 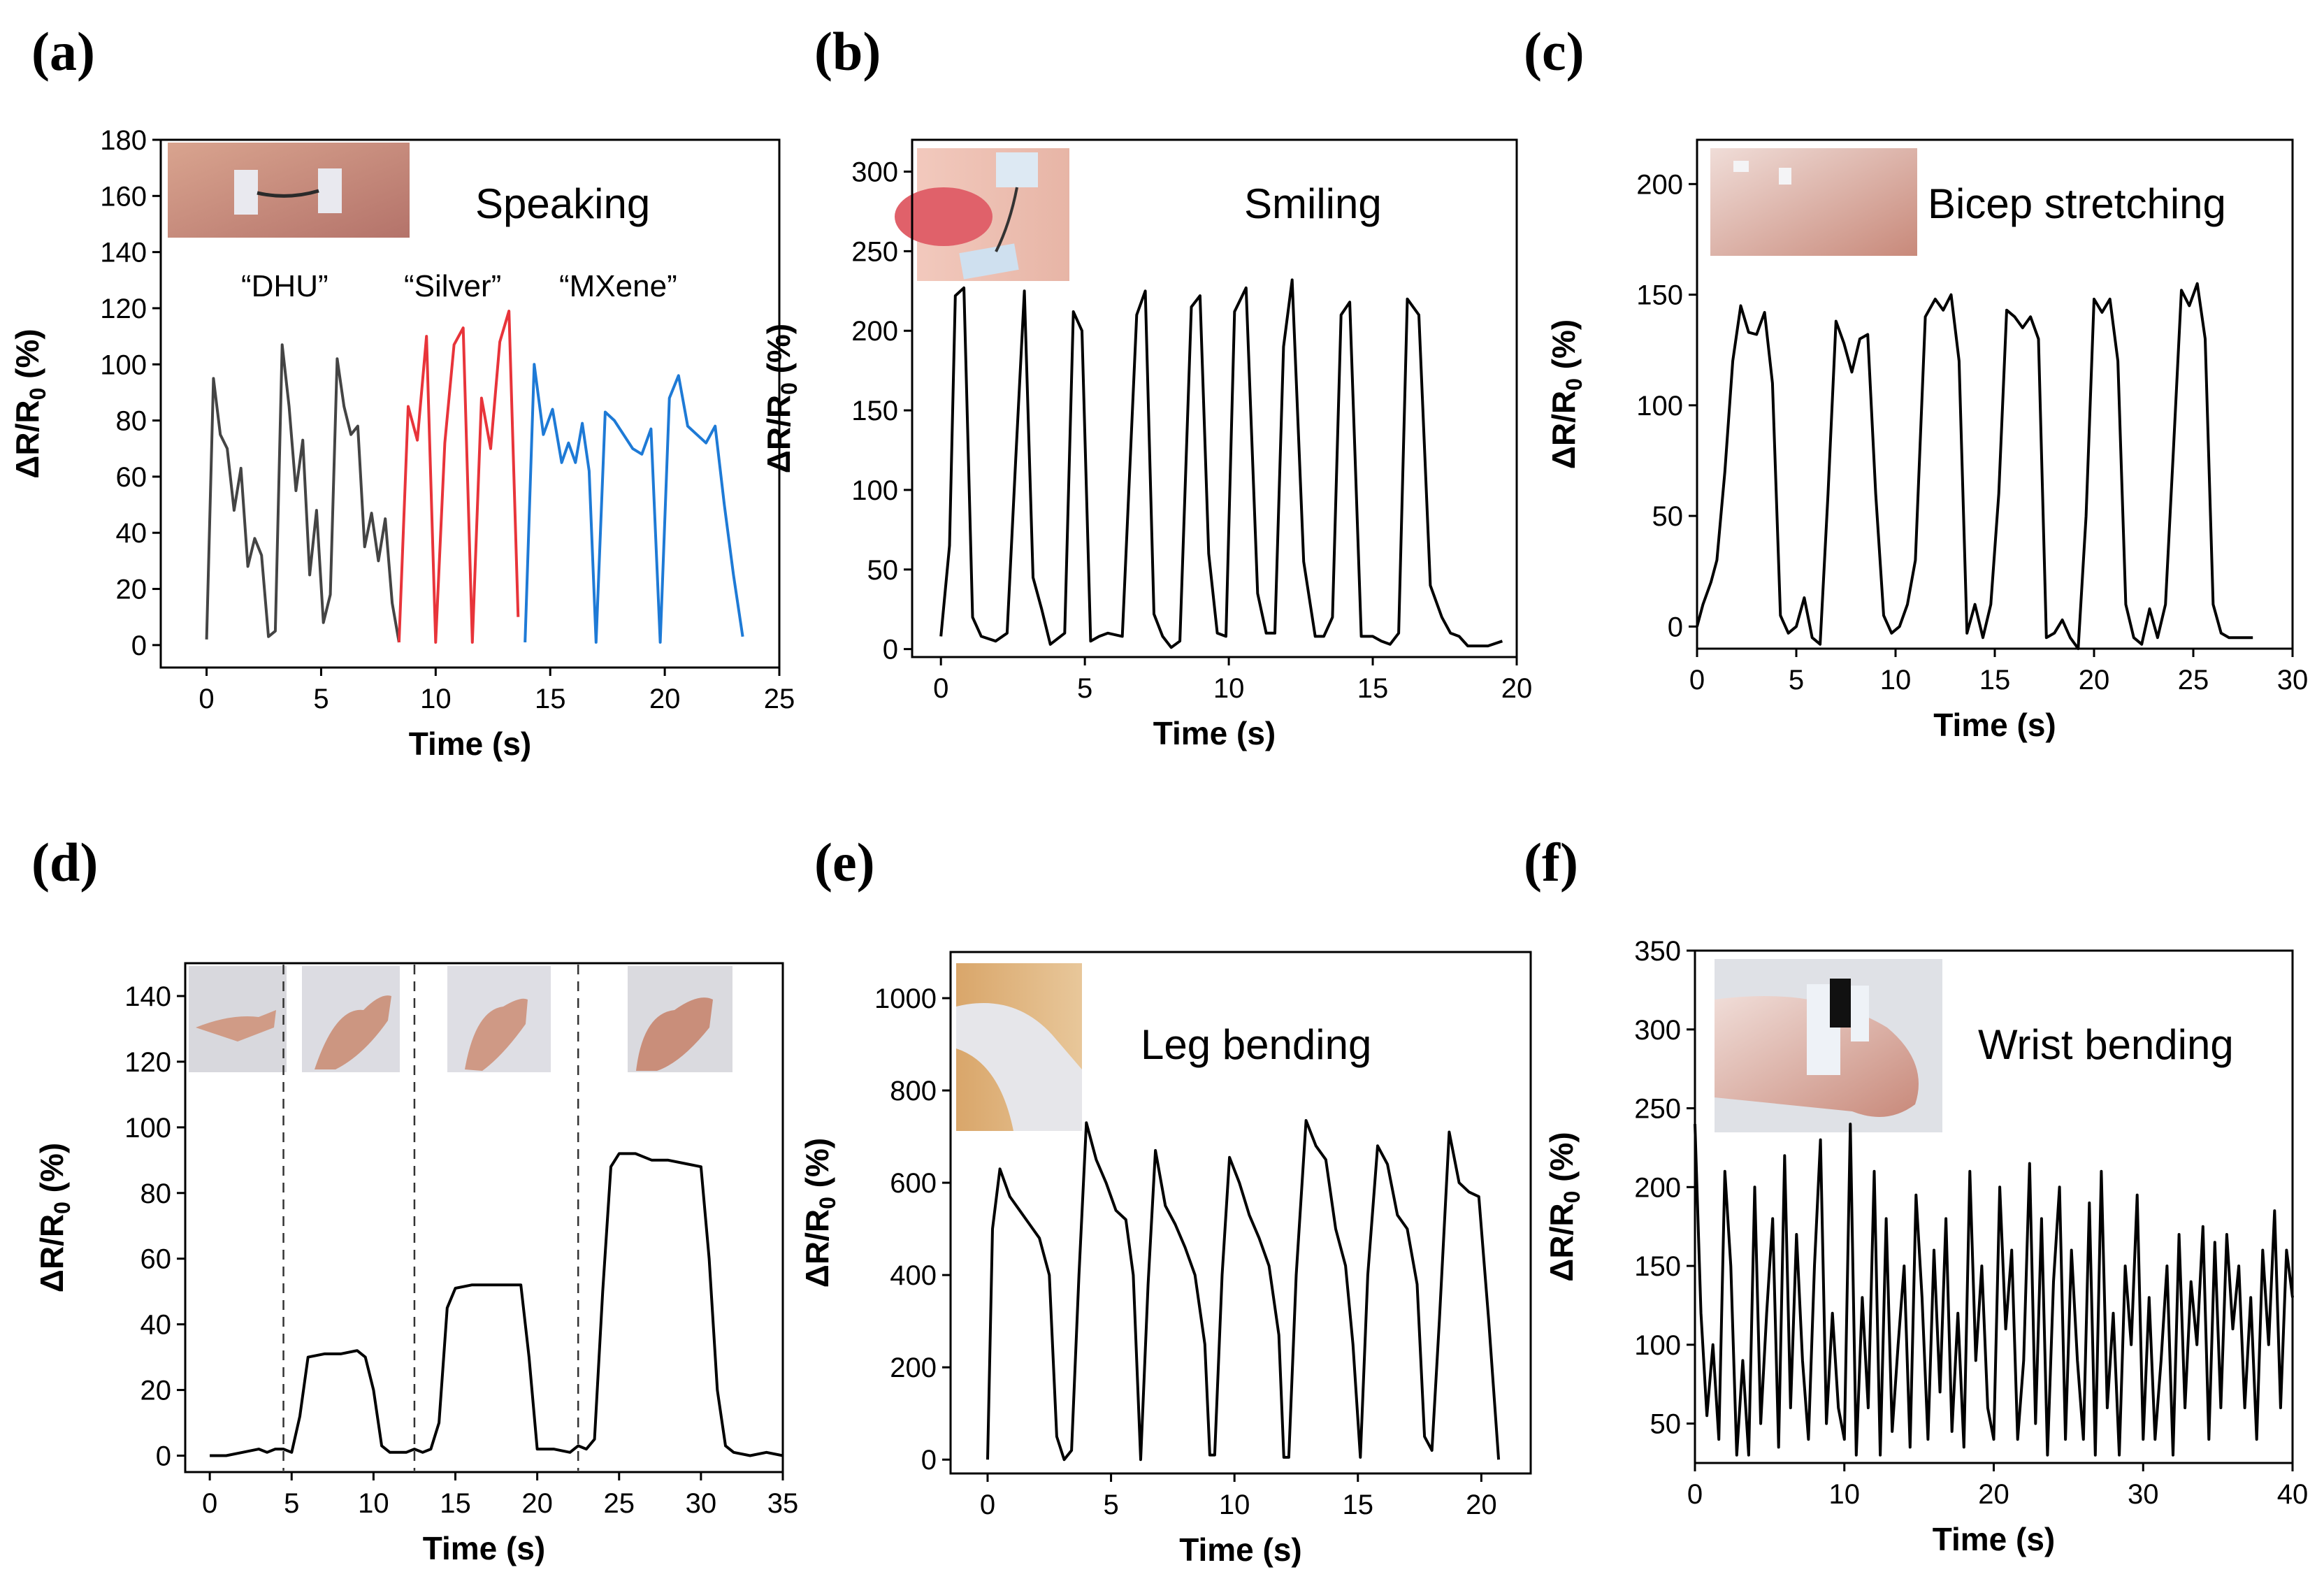 What do you see at coordinates (1814, 202) in the screenshot?
I see `inset-photo-c` at bounding box center [1814, 202].